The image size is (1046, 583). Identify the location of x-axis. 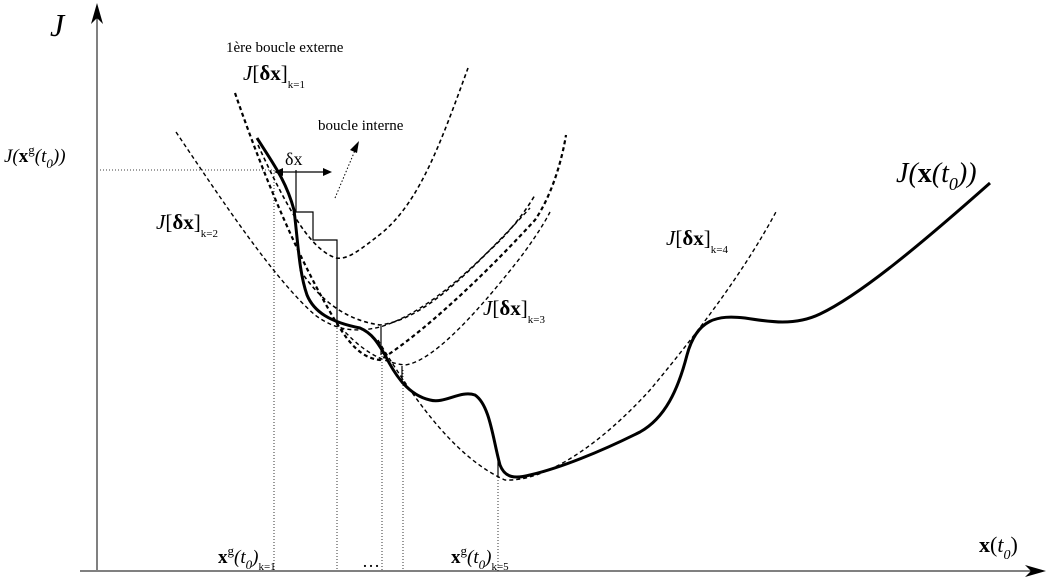
(563, 571).